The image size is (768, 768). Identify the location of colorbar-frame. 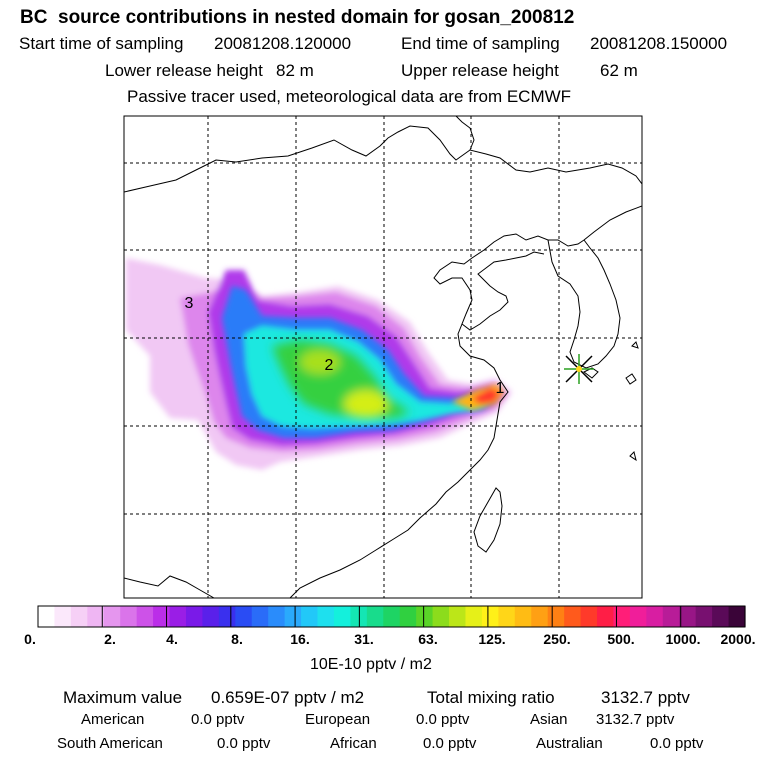
(391, 616).